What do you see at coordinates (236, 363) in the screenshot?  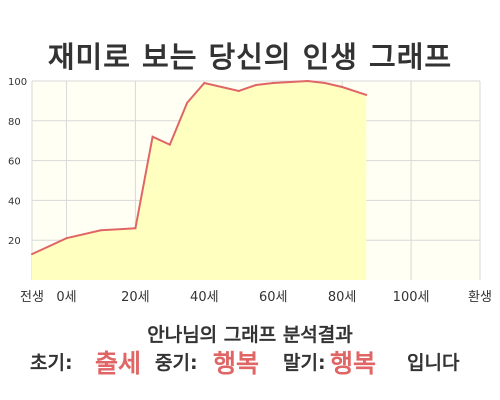 I see `mid-value: 행복` at bounding box center [236, 363].